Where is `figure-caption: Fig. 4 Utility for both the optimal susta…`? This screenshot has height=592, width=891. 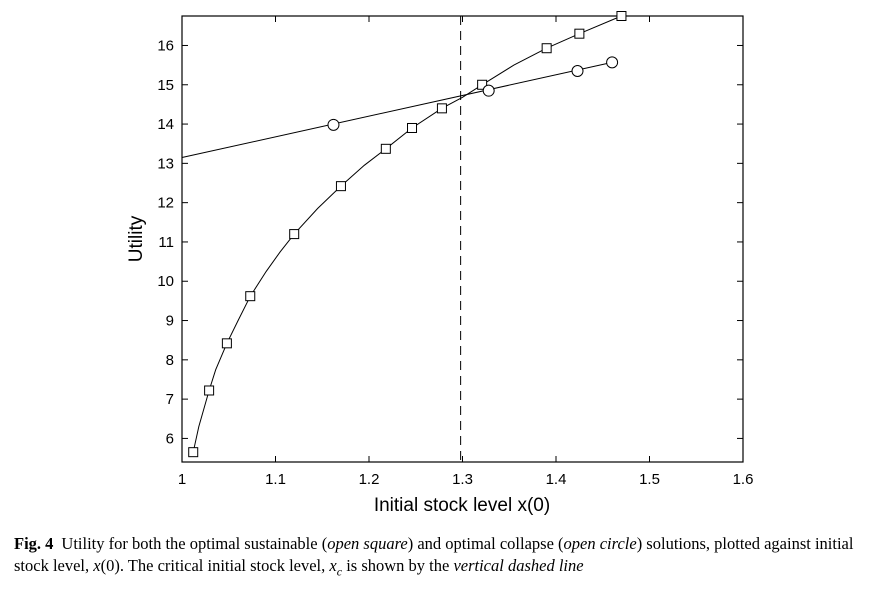
figure-caption: Fig. 4 Utility for both the optimal susta… is located at coordinates (447, 557).